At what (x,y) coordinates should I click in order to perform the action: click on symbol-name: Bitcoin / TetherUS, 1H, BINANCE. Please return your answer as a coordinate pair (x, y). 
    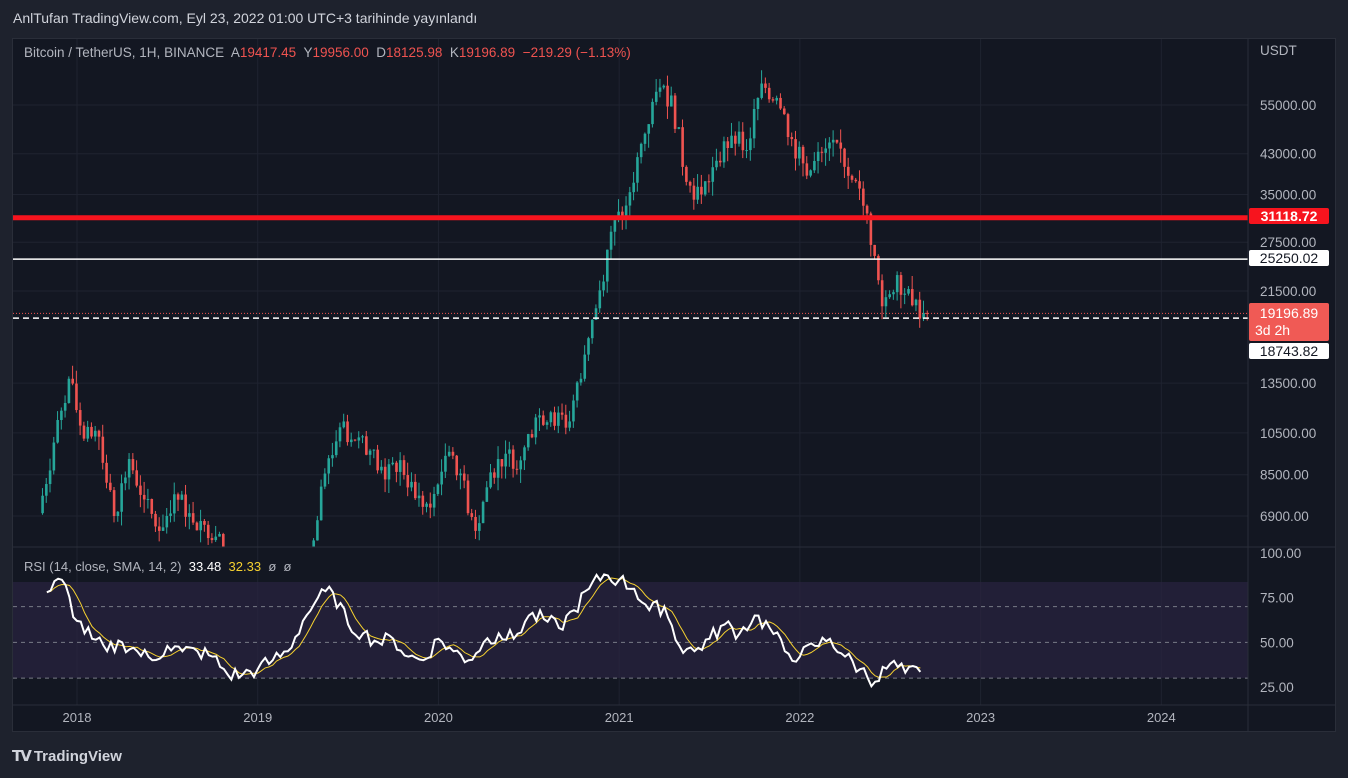
    Looking at the image, I should click on (124, 52).